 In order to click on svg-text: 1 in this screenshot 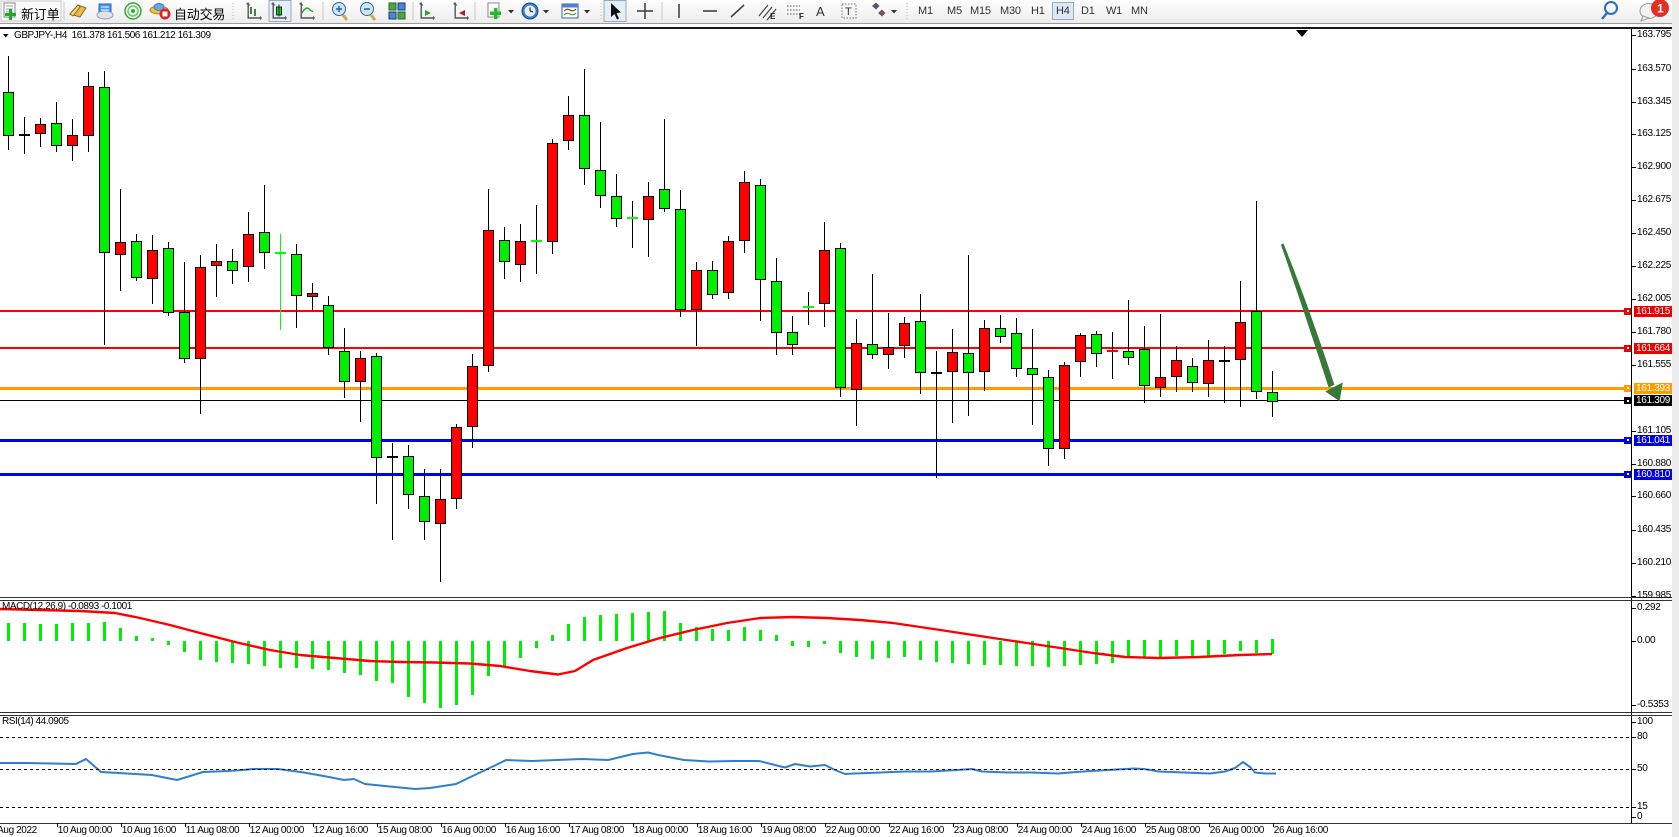, I will do `click(1660, 9)`.